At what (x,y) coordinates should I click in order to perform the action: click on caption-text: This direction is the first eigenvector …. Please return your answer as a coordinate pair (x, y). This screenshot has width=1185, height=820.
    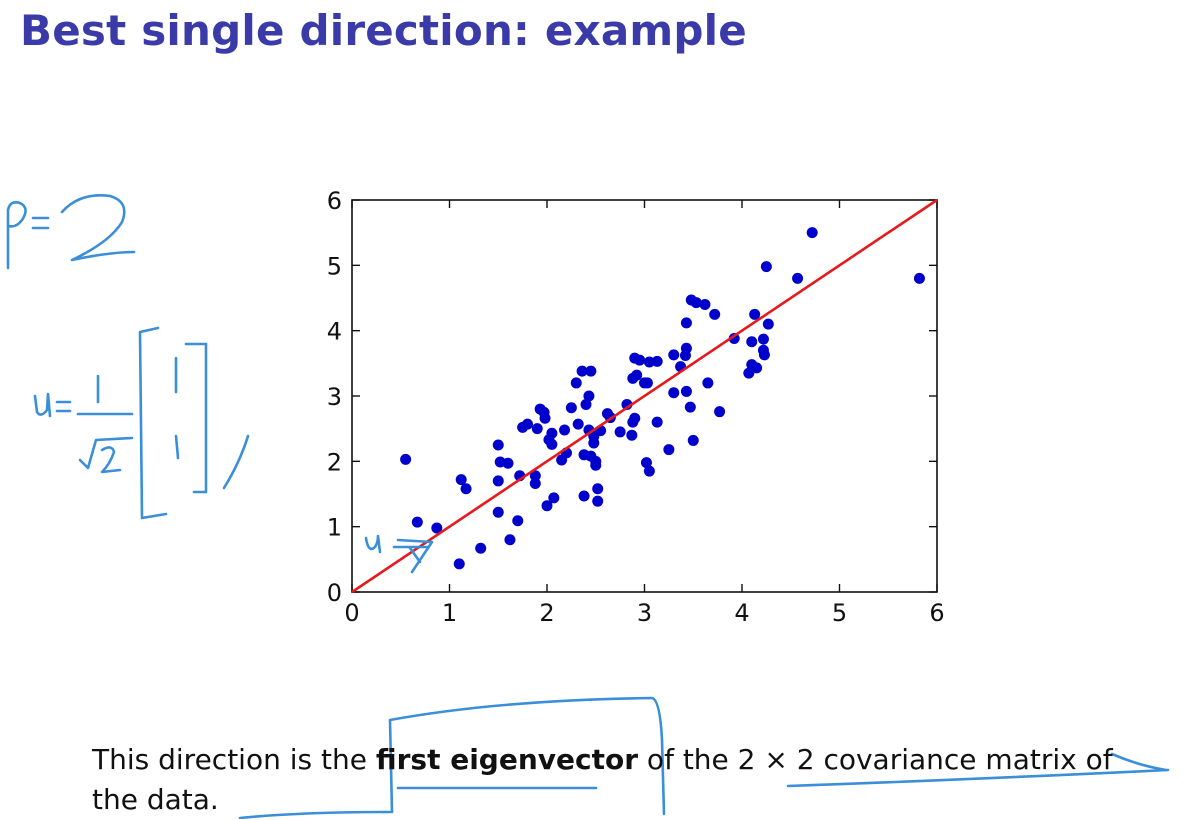
    Looking at the image, I should click on (632, 780).